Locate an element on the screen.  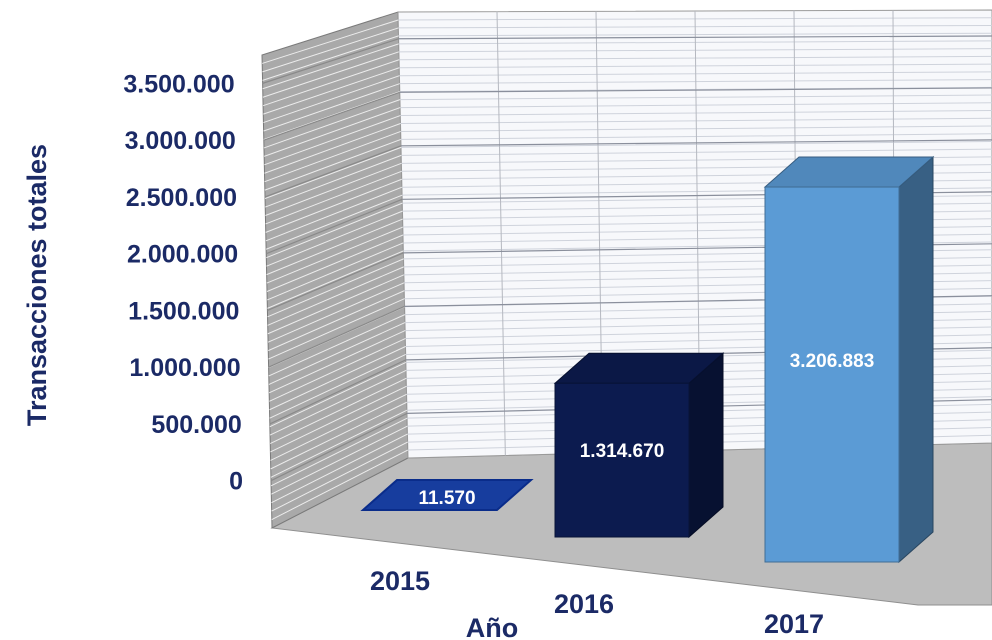
bar-2015 is located at coordinates (447, 495).